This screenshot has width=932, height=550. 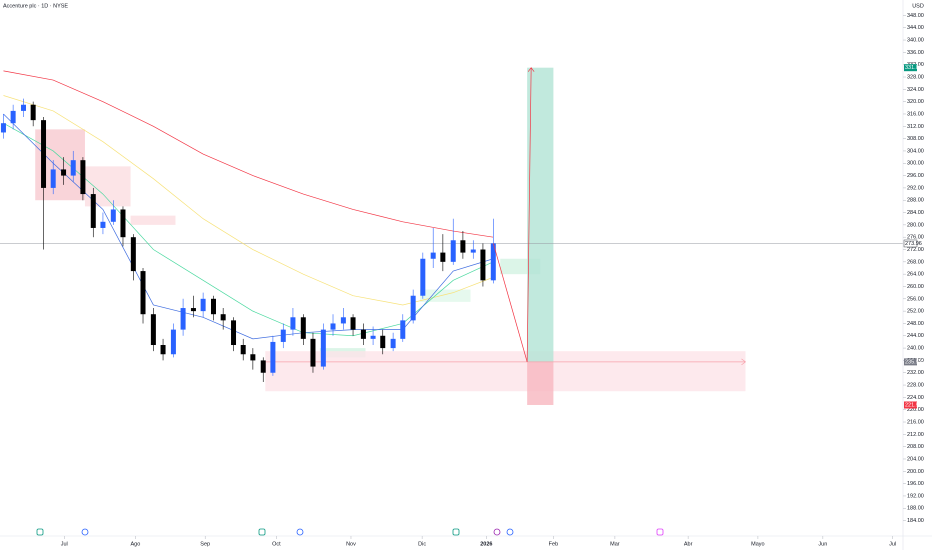 I want to click on y-tick-label: 328.00, so click(x=915, y=77).